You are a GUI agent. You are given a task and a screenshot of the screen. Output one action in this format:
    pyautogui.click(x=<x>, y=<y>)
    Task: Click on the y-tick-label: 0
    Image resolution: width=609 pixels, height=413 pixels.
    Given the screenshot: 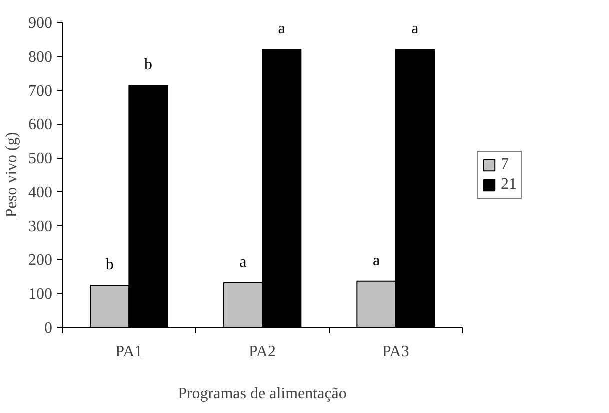 What is the action you would take?
    pyautogui.click(x=48, y=328)
    